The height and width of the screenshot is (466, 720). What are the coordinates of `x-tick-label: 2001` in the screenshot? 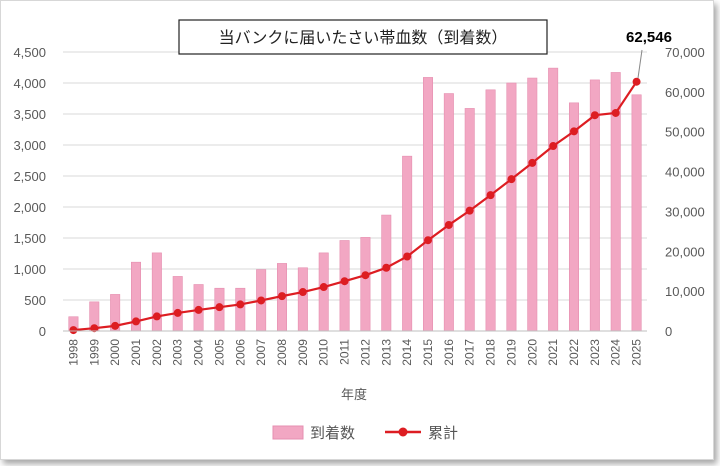 It's located at (136, 352).